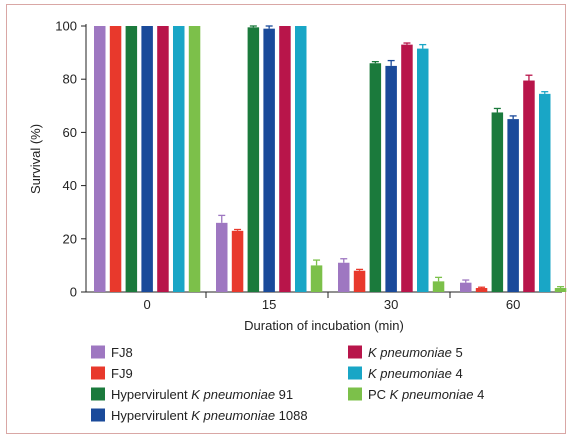 The width and height of the screenshot is (571, 438). What do you see at coordinates (70, 185) in the screenshot?
I see `y-tick-label: 40` at bounding box center [70, 185].